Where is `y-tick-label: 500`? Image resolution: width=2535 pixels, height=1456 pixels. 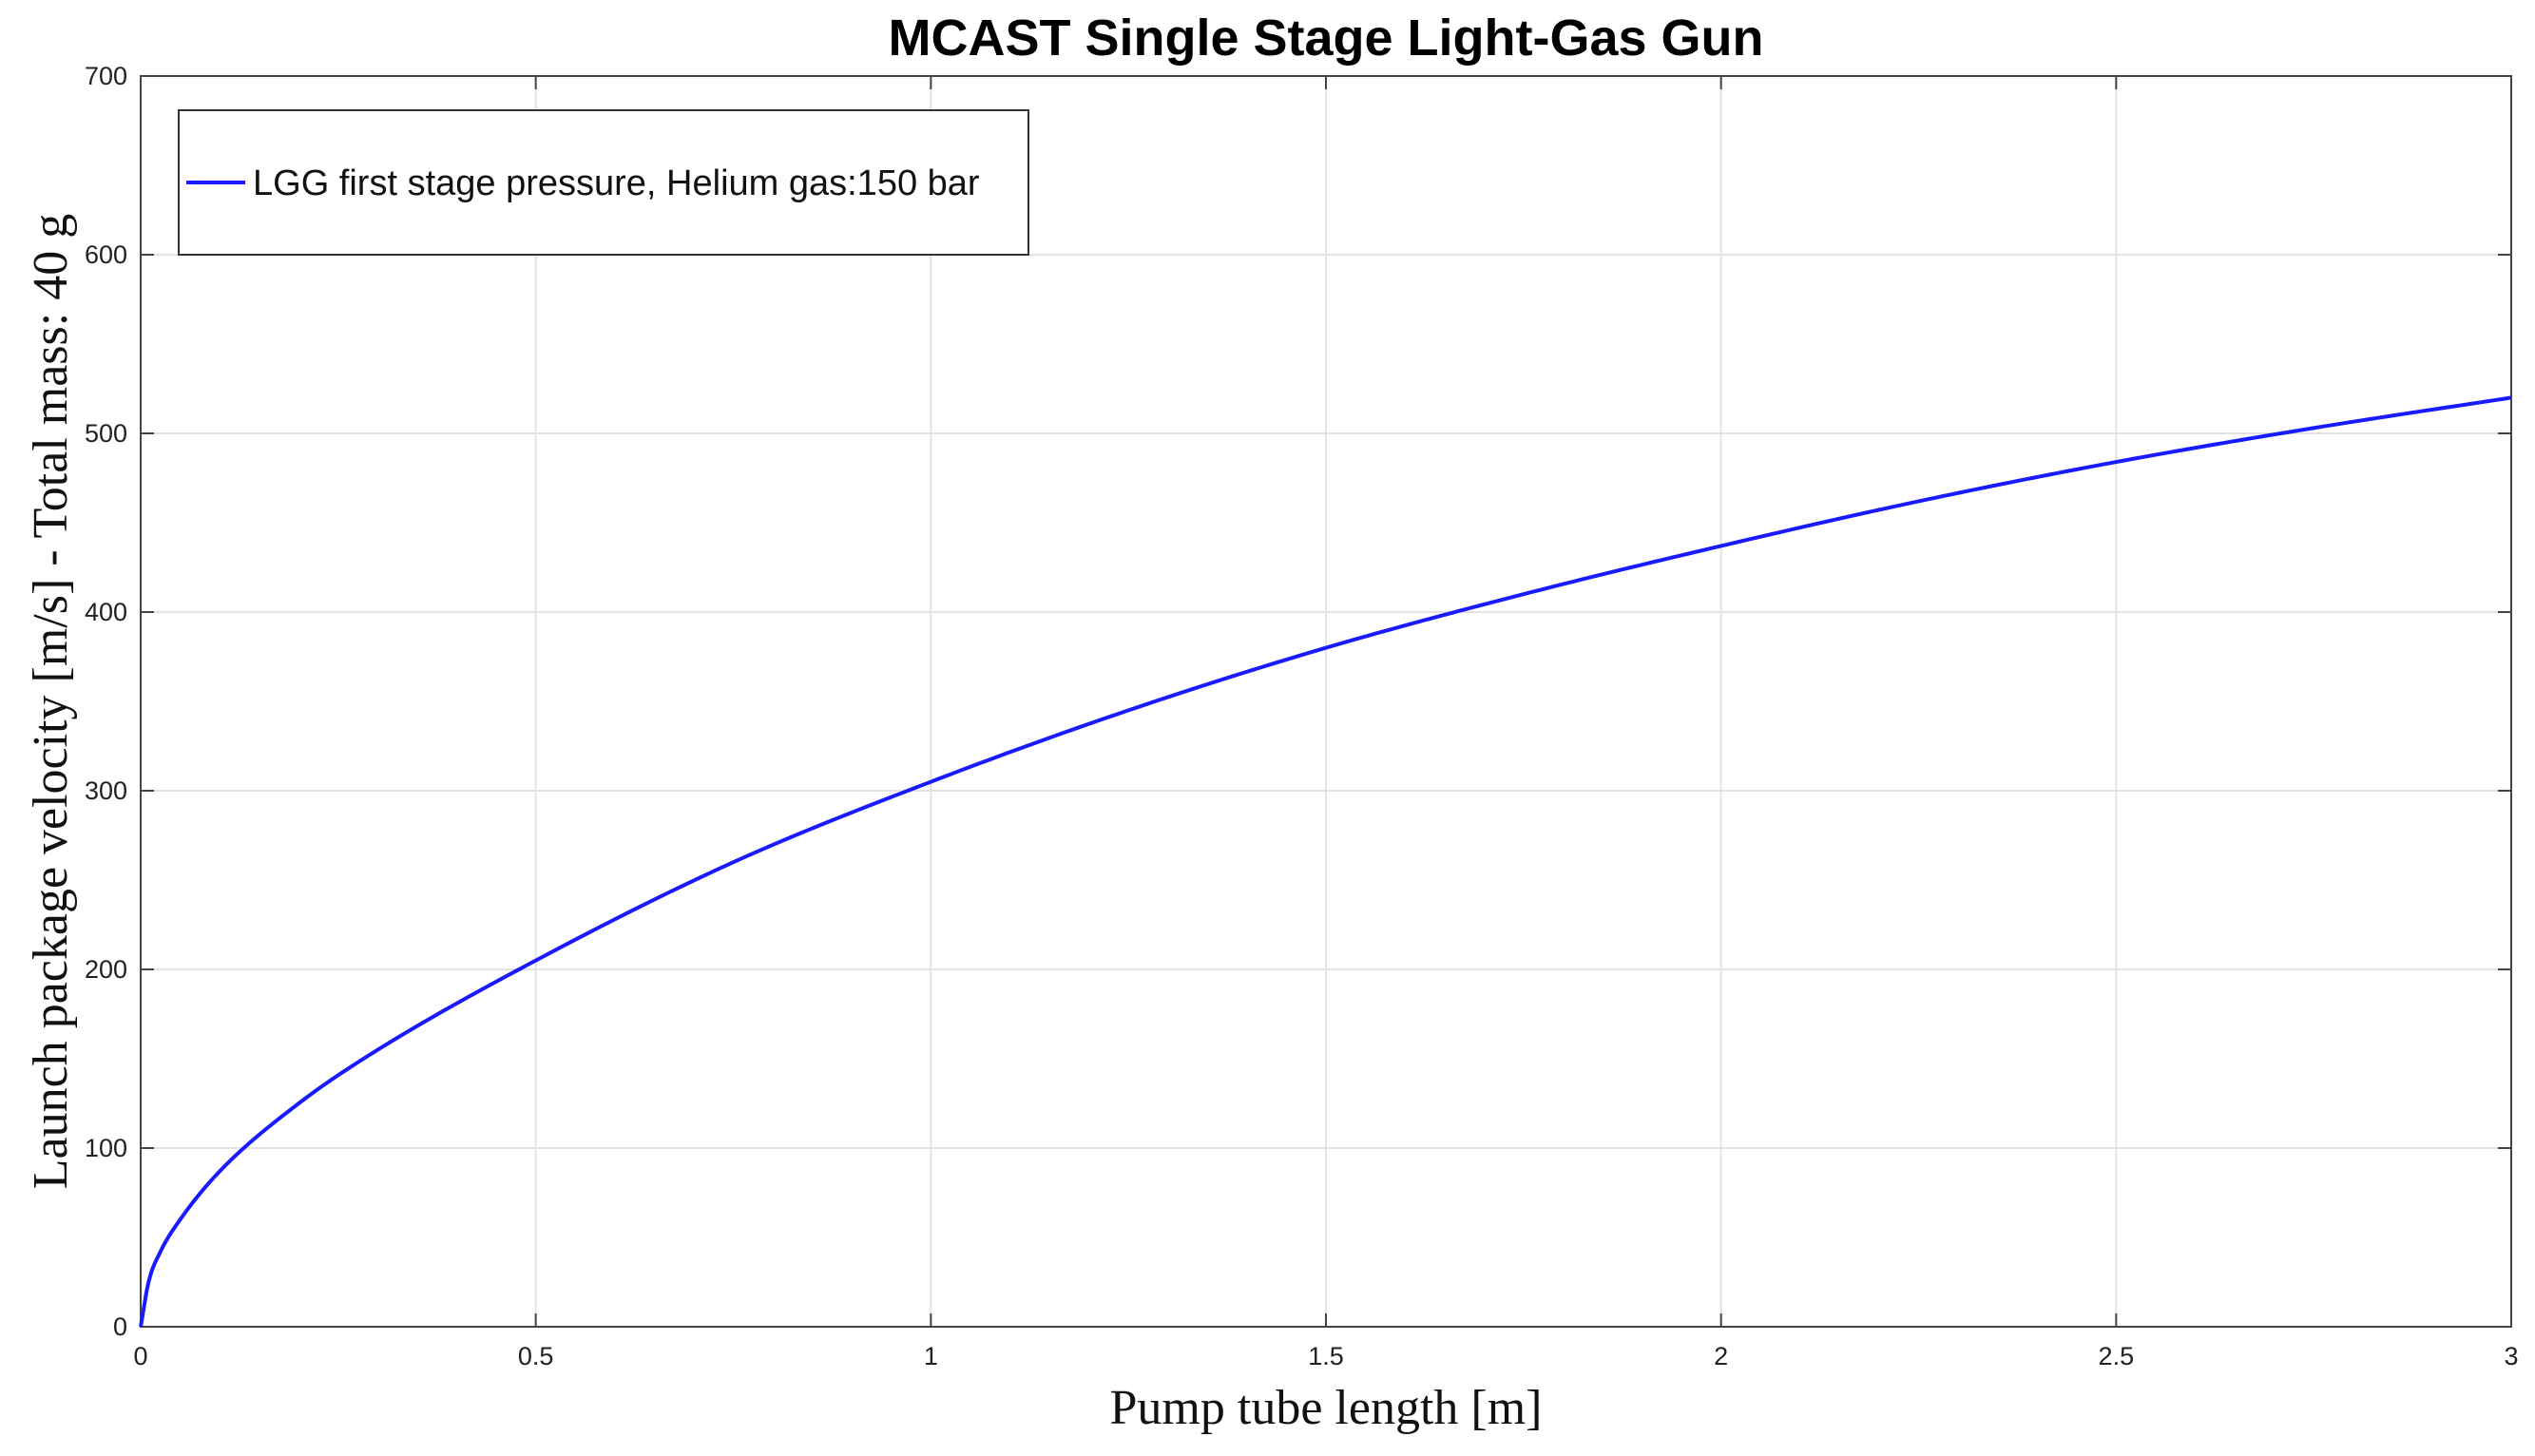
y-tick-label: 500 is located at coordinates (106, 433).